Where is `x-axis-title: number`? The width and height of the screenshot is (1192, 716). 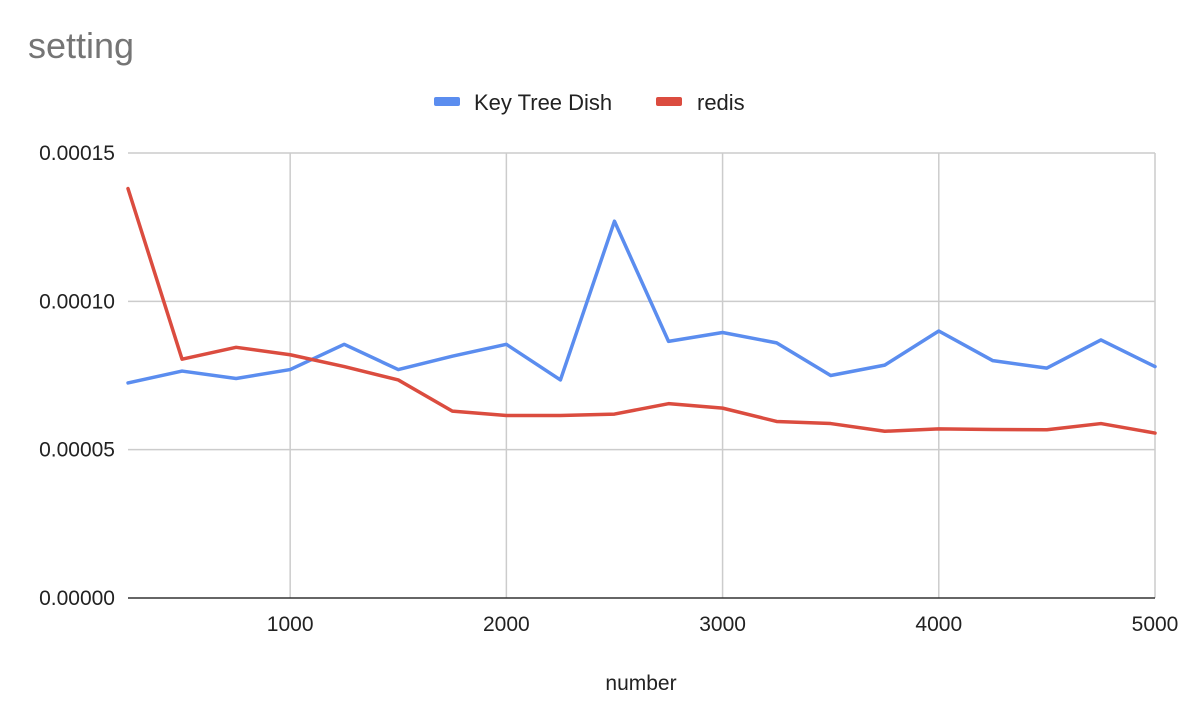
x-axis-title: number is located at coordinates (640, 683).